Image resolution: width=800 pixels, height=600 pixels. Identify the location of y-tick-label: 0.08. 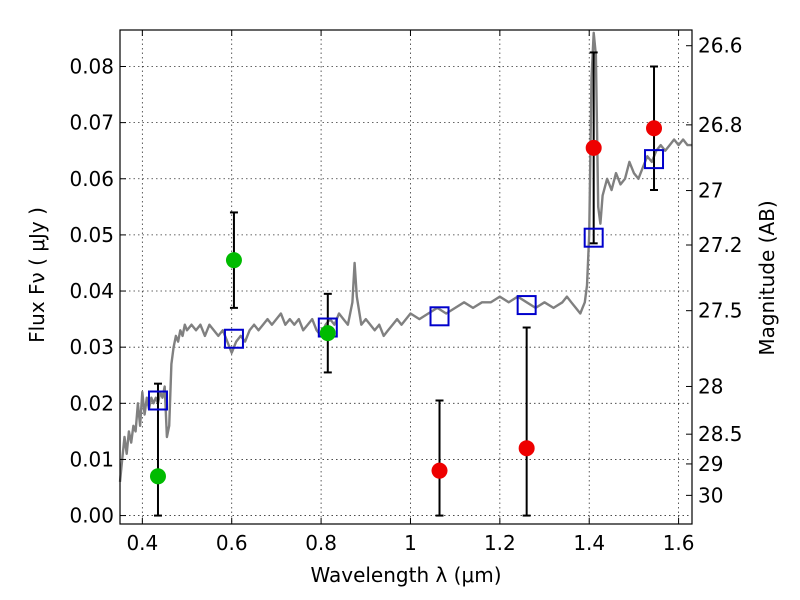
(91, 66).